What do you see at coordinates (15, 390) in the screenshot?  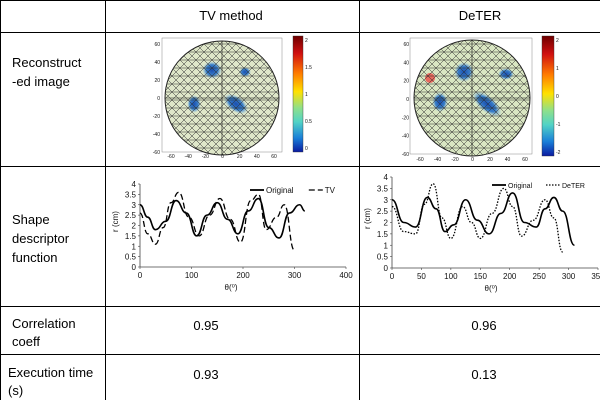 I see `row-label-line: (s)` at bounding box center [15, 390].